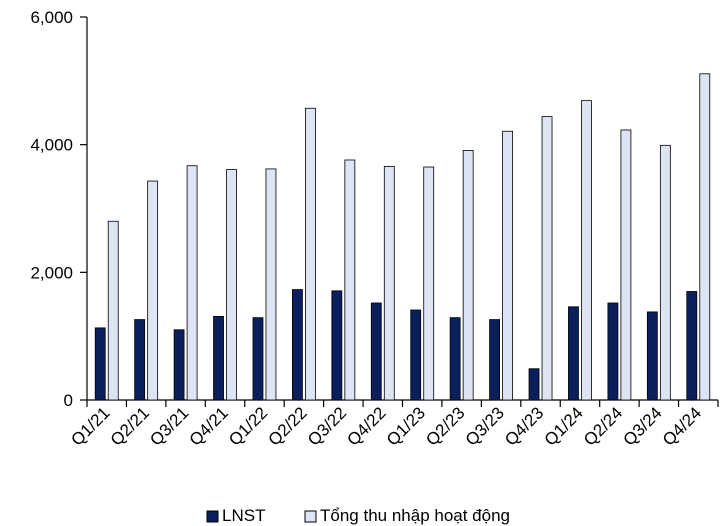 This screenshot has width=720, height=526. What do you see at coordinates (212, 516) in the screenshot?
I see `legend-swatch-lnst` at bounding box center [212, 516].